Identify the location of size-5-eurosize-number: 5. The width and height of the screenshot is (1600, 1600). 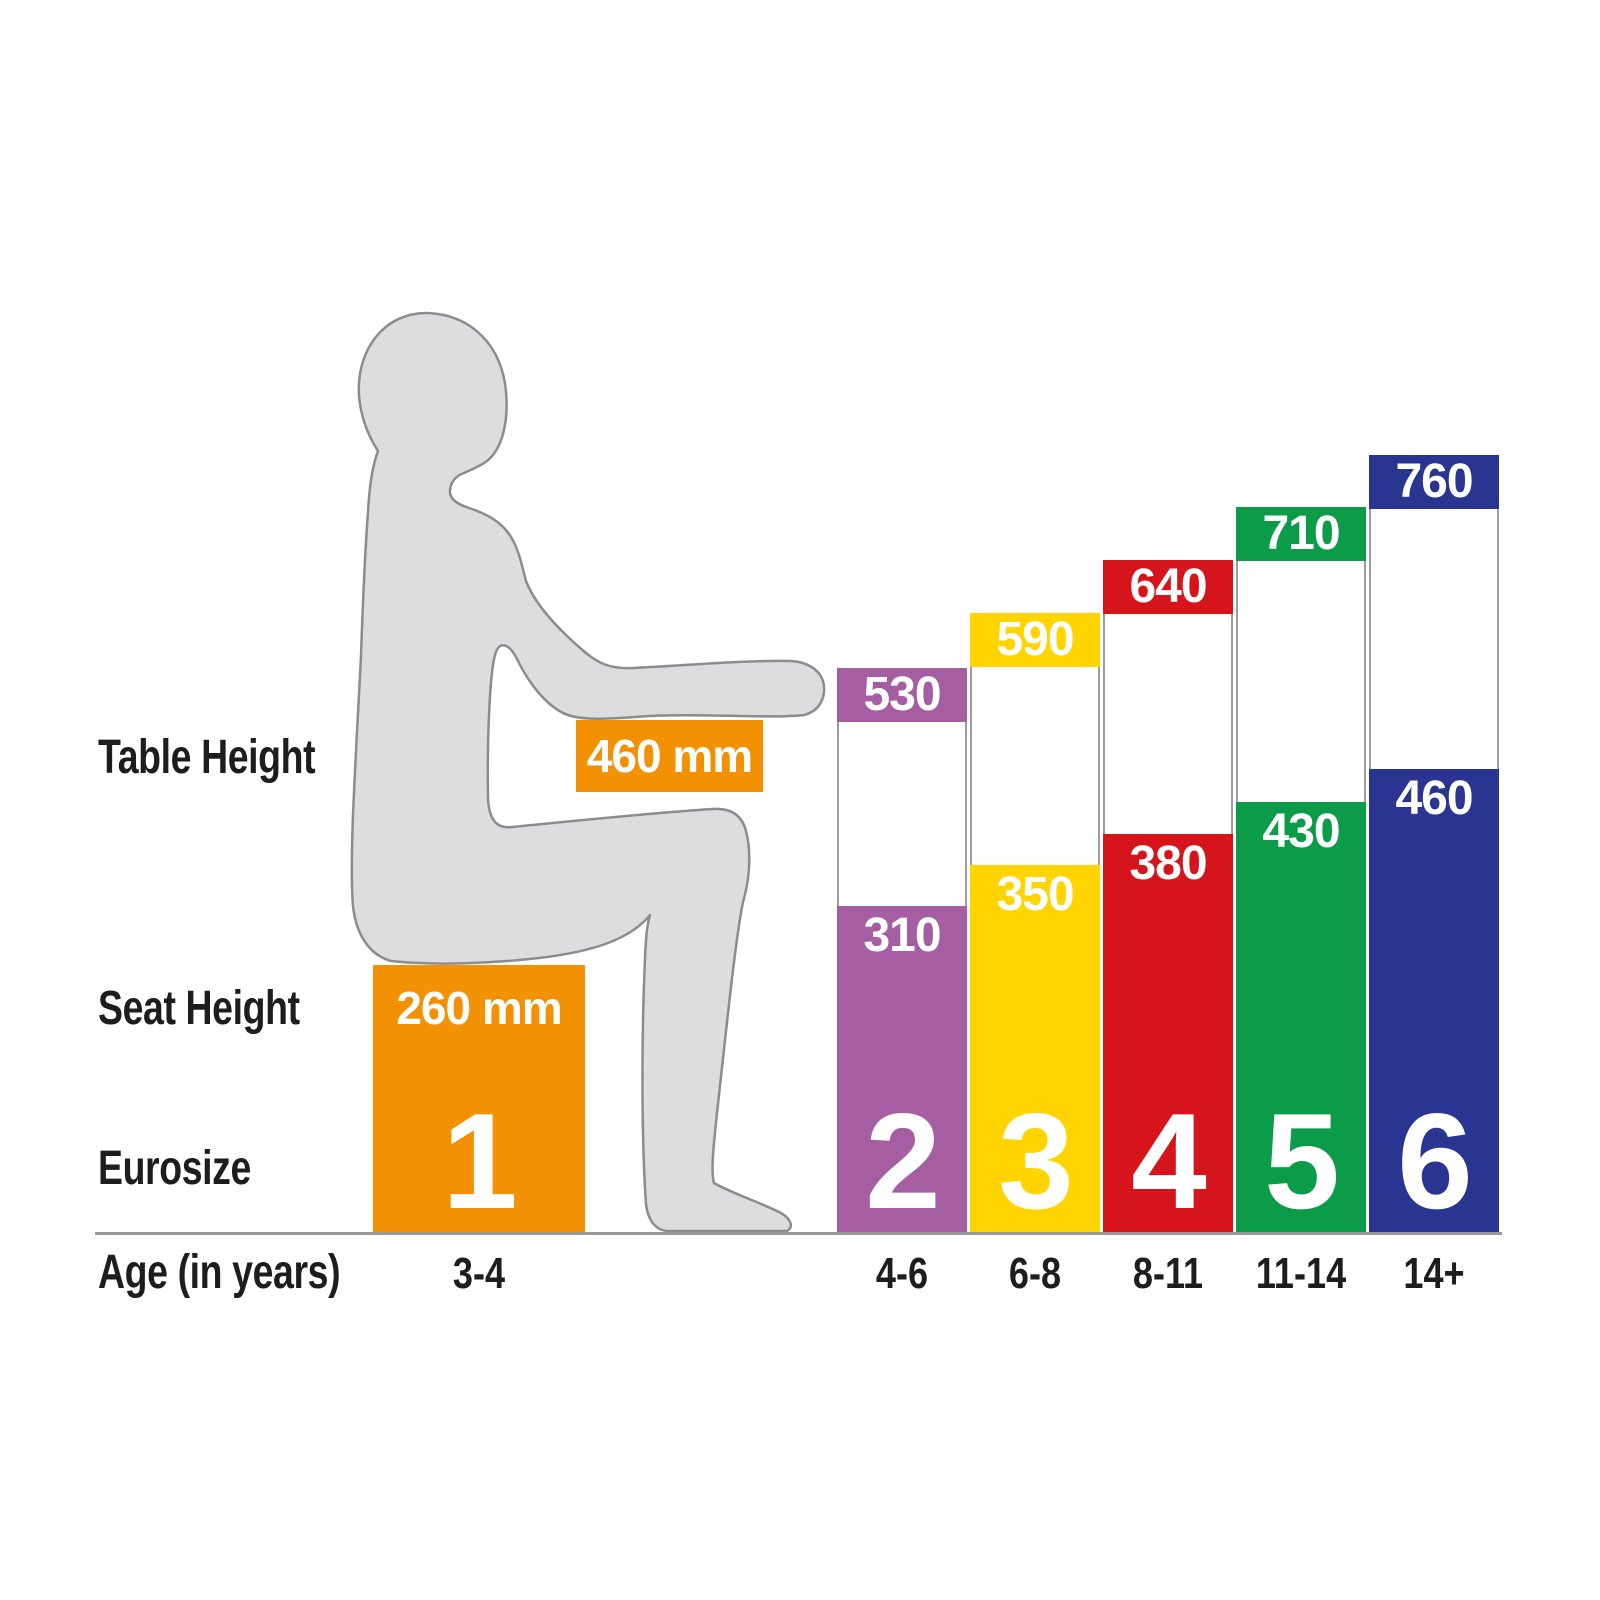
(1302, 1161).